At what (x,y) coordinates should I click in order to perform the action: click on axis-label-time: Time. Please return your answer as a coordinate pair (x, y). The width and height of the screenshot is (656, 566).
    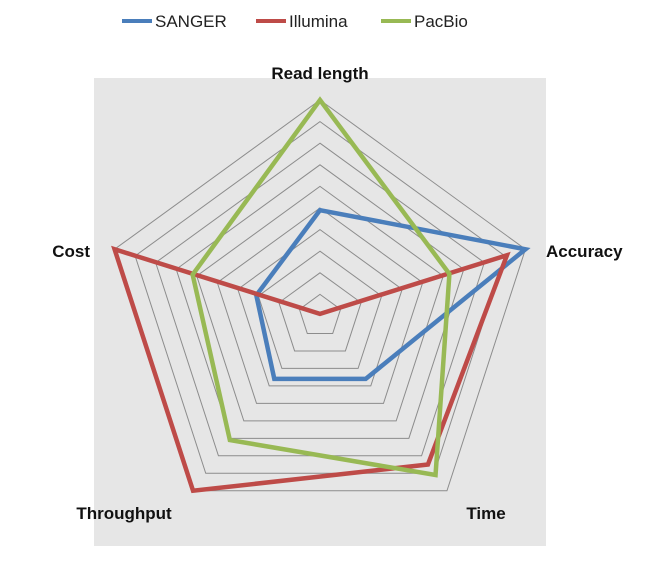
    Looking at the image, I should click on (485, 513).